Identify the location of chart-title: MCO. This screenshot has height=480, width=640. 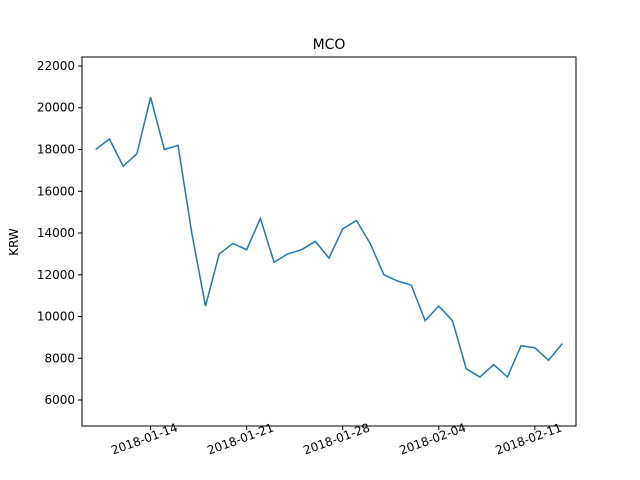
(329, 45).